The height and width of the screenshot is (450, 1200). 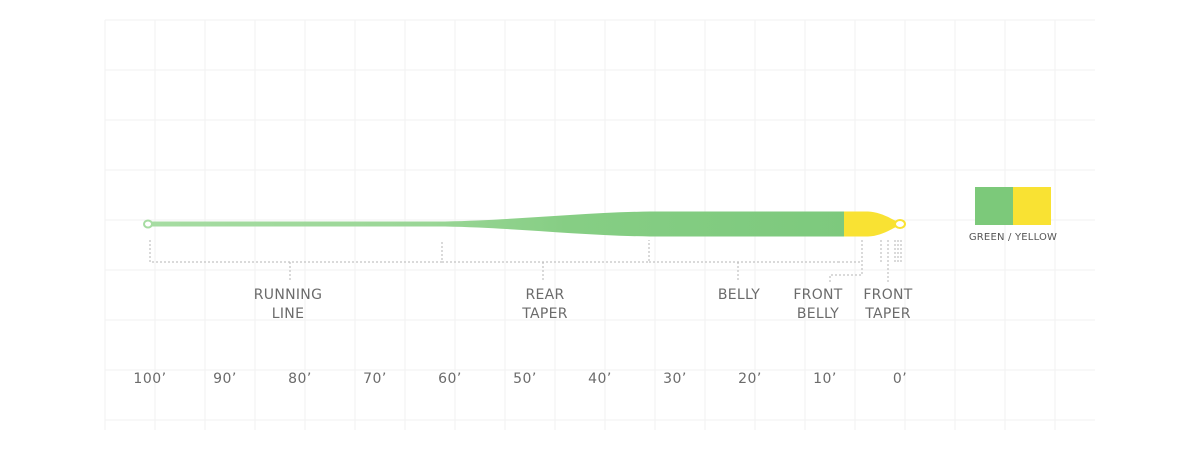 What do you see at coordinates (891, 261) in the screenshot?
I see `bracket-front-taper` at bounding box center [891, 261].